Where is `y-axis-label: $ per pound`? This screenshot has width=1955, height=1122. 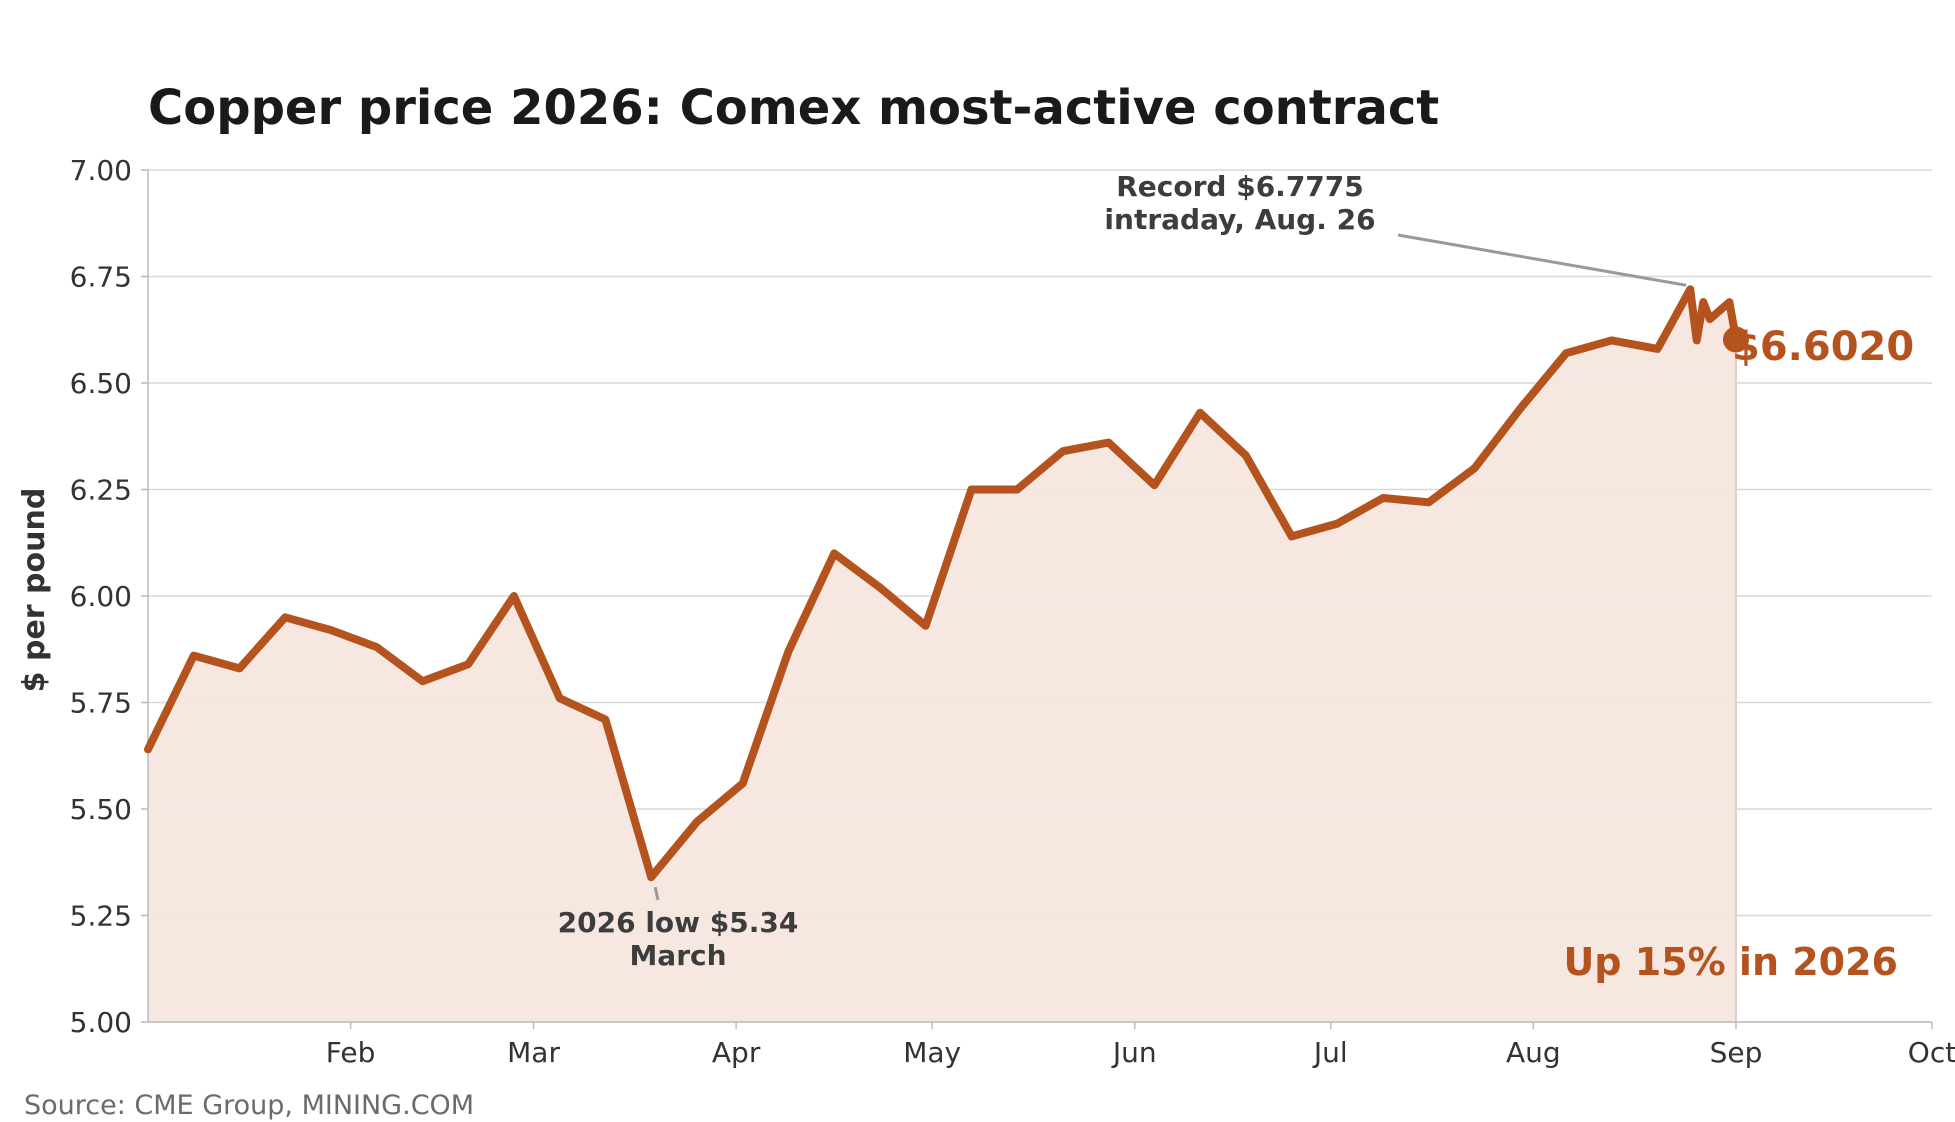
y-axis-label: $ per pound is located at coordinates (34, 590).